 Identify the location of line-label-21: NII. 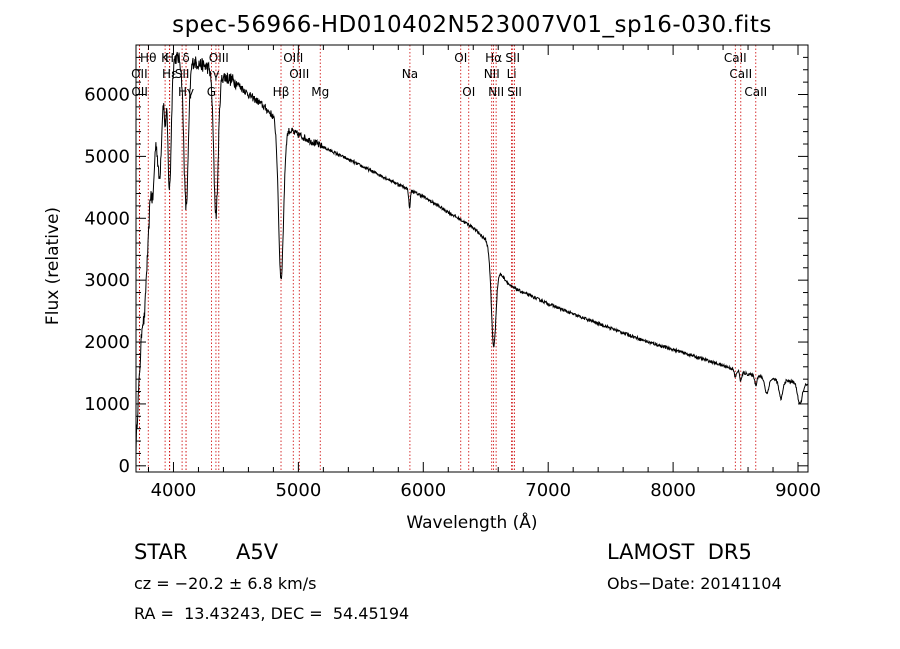
(496, 92).